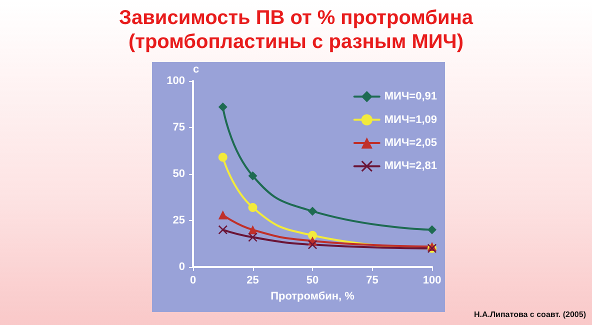 The image size is (592, 325). Describe the element at coordinates (296, 30) in the screenshot. I see `chart-title: Зависимость ПВ от % протромбина (тромбопластины с разным МИЧ)` at that location.